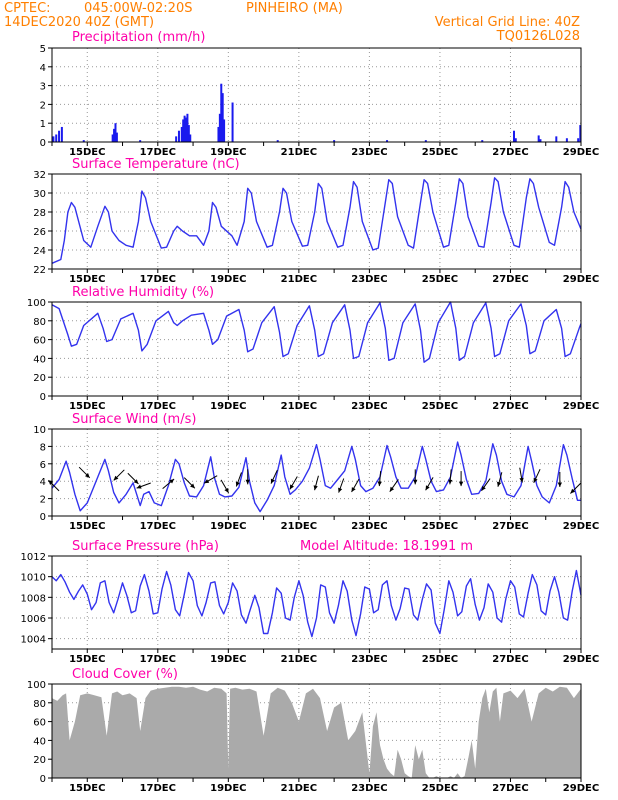  Describe the element at coordinates (143, 292) in the screenshot. I see `rh-title: Relative Humidity (%)` at that location.